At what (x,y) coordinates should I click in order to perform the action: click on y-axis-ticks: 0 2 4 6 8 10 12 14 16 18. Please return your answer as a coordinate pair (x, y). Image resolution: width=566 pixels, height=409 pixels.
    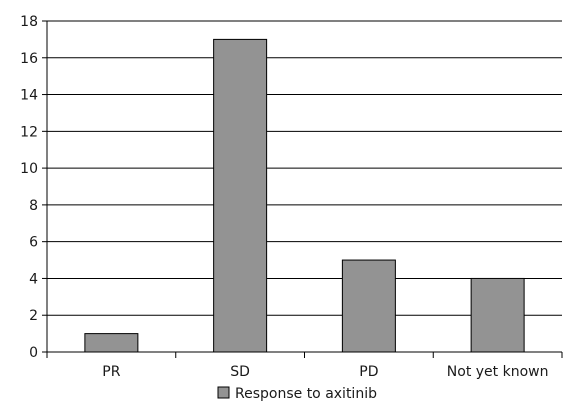
    Looking at the image, I should click on (33, 187).